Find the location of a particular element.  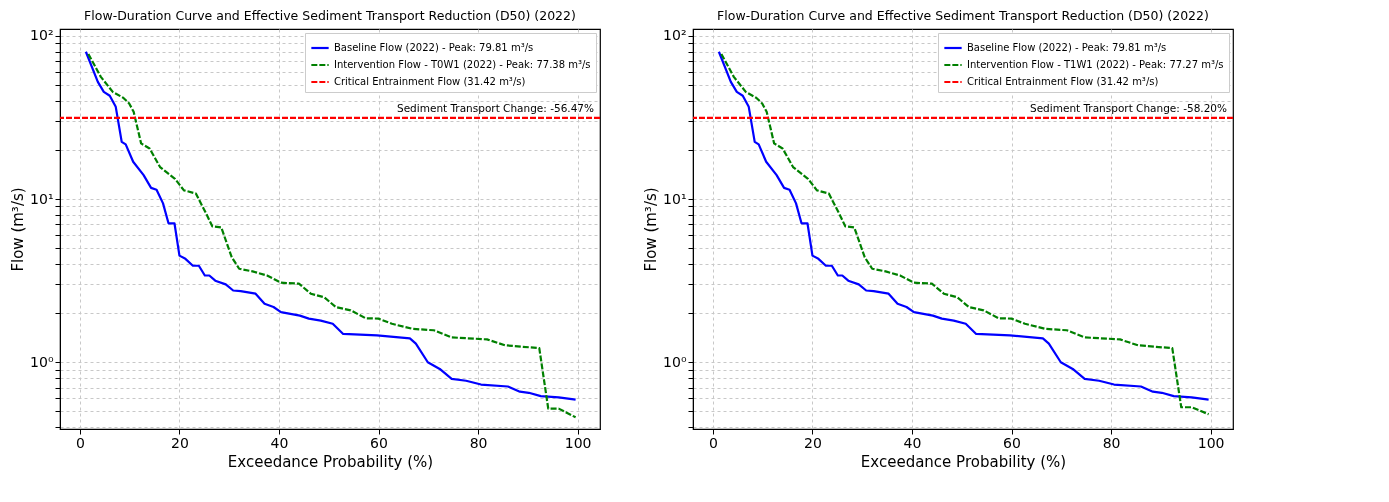

legend-label: Intervention Flow - T1W1 (2022) - Peak: 77.27 m³/s is located at coordinates (1095, 64).